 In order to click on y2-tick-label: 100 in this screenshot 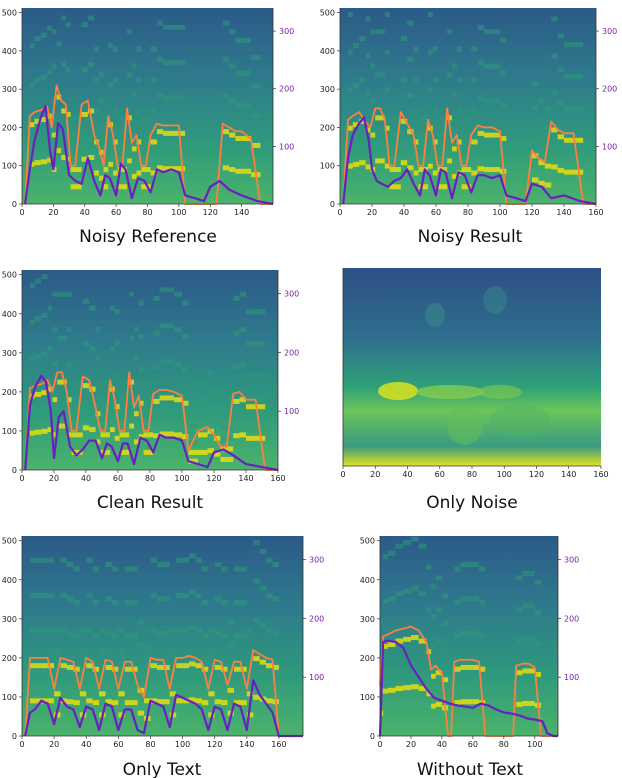, I will do `click(571, 677)`.